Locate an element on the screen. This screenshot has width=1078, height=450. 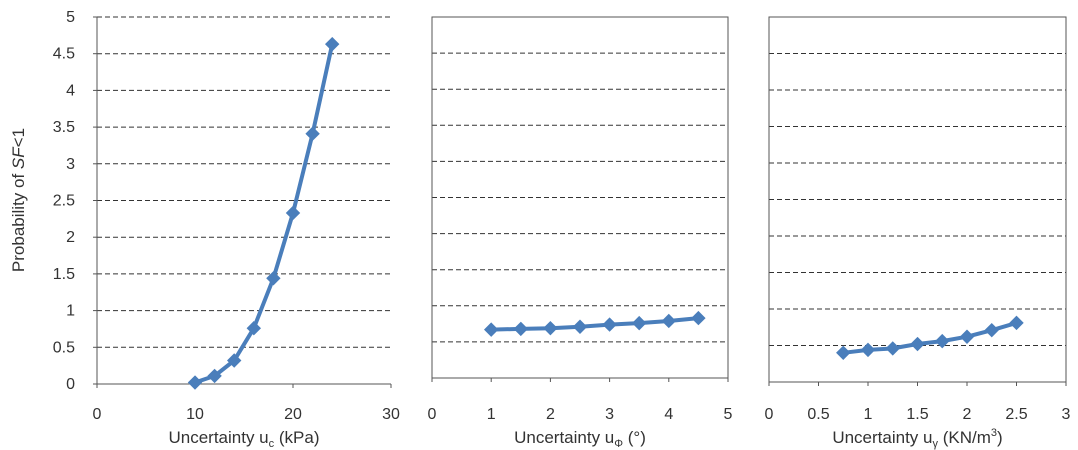
x-axis-title: Uncertainty uΦ (°) is located at coordinates (580, 439).